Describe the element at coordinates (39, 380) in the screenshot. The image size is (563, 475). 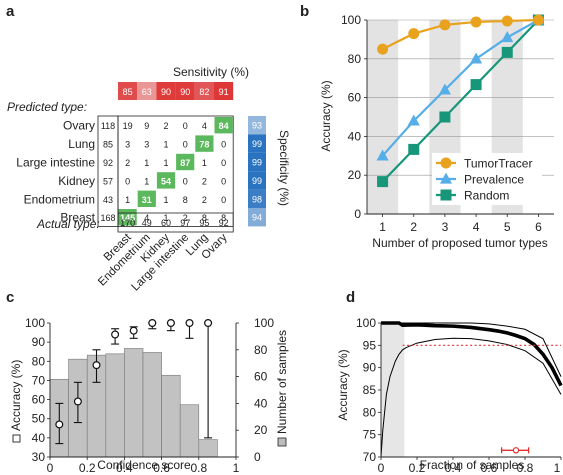
I see `y-tick-label: 70` at that location.